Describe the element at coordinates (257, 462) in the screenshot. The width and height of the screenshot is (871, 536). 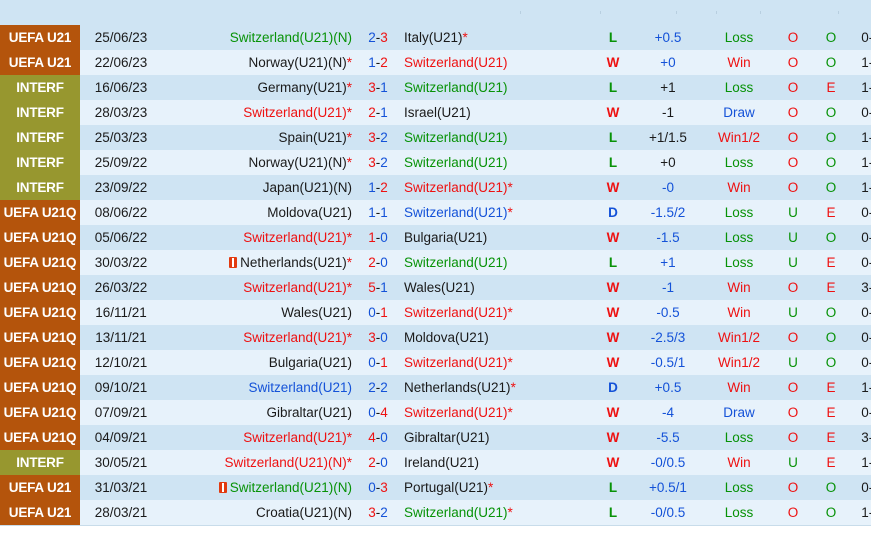
I see `home-team-cell: Switzerland(U21)(N)*` at that location.